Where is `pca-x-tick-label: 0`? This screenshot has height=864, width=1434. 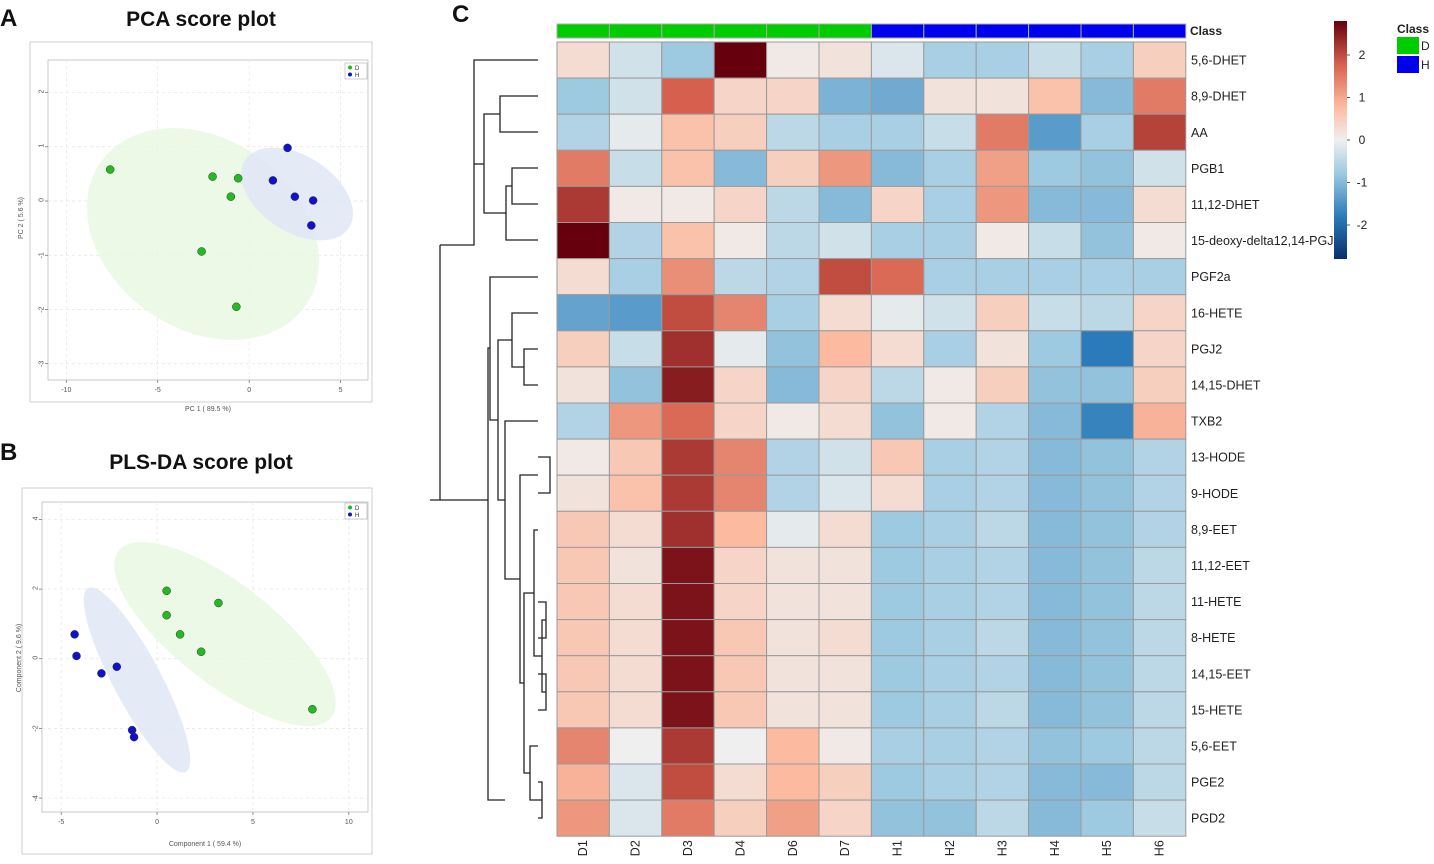 pca-x-tick-label: 0 is located at coordinates (249, 390).